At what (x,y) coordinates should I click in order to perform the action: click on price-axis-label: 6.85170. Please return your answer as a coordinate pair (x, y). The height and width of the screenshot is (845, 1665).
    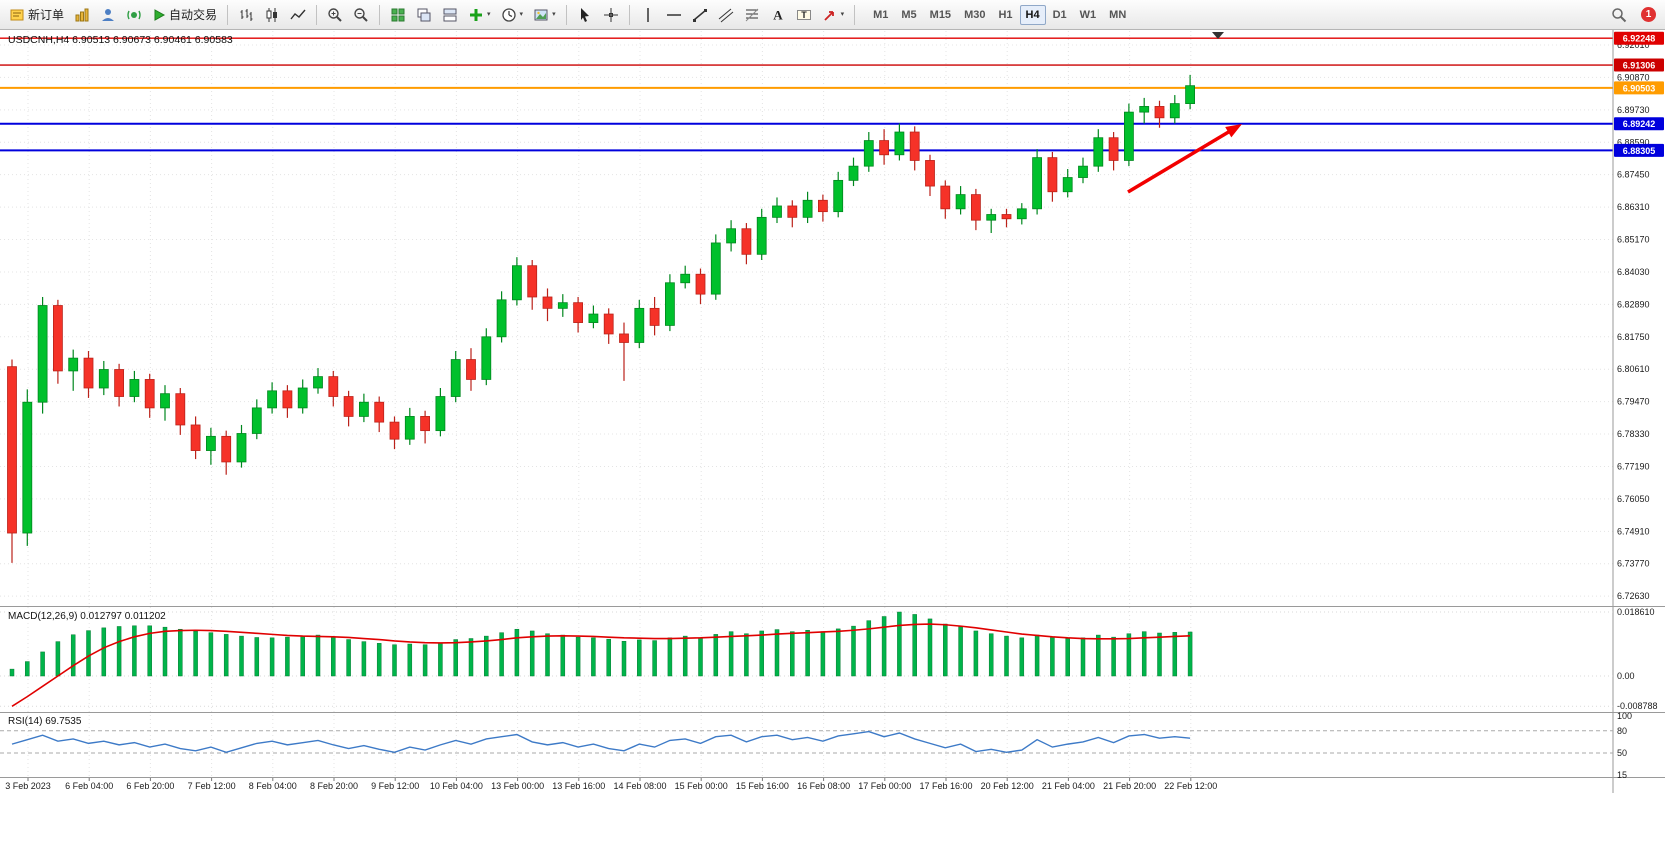
    Looking at the image, I should click on (1633, 240).